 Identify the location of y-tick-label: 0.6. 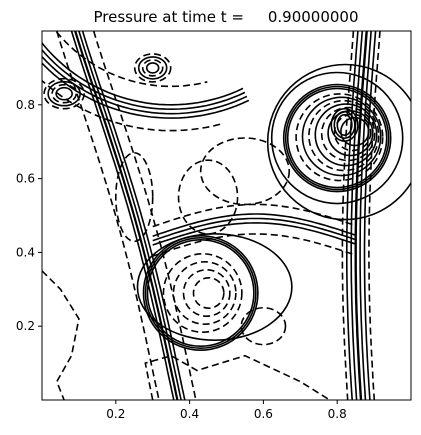
(25, 179).